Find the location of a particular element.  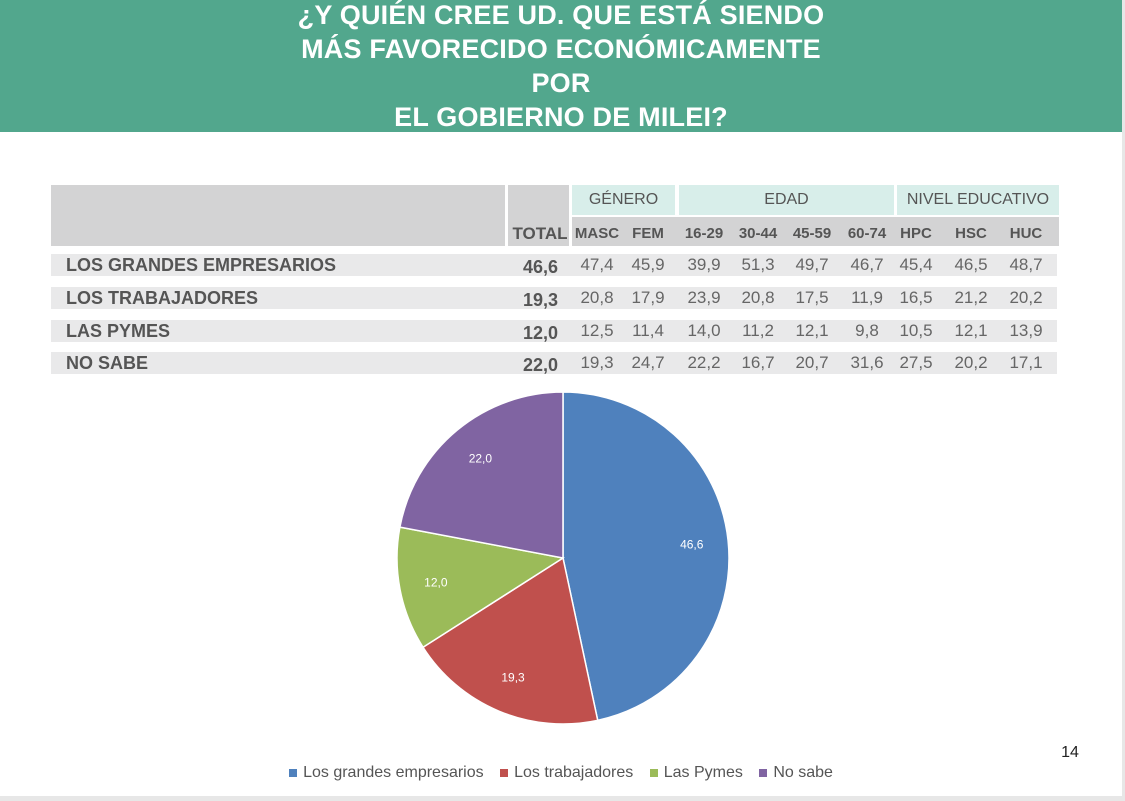

table-cell: 12,5 is located at coordinates (597, 330).